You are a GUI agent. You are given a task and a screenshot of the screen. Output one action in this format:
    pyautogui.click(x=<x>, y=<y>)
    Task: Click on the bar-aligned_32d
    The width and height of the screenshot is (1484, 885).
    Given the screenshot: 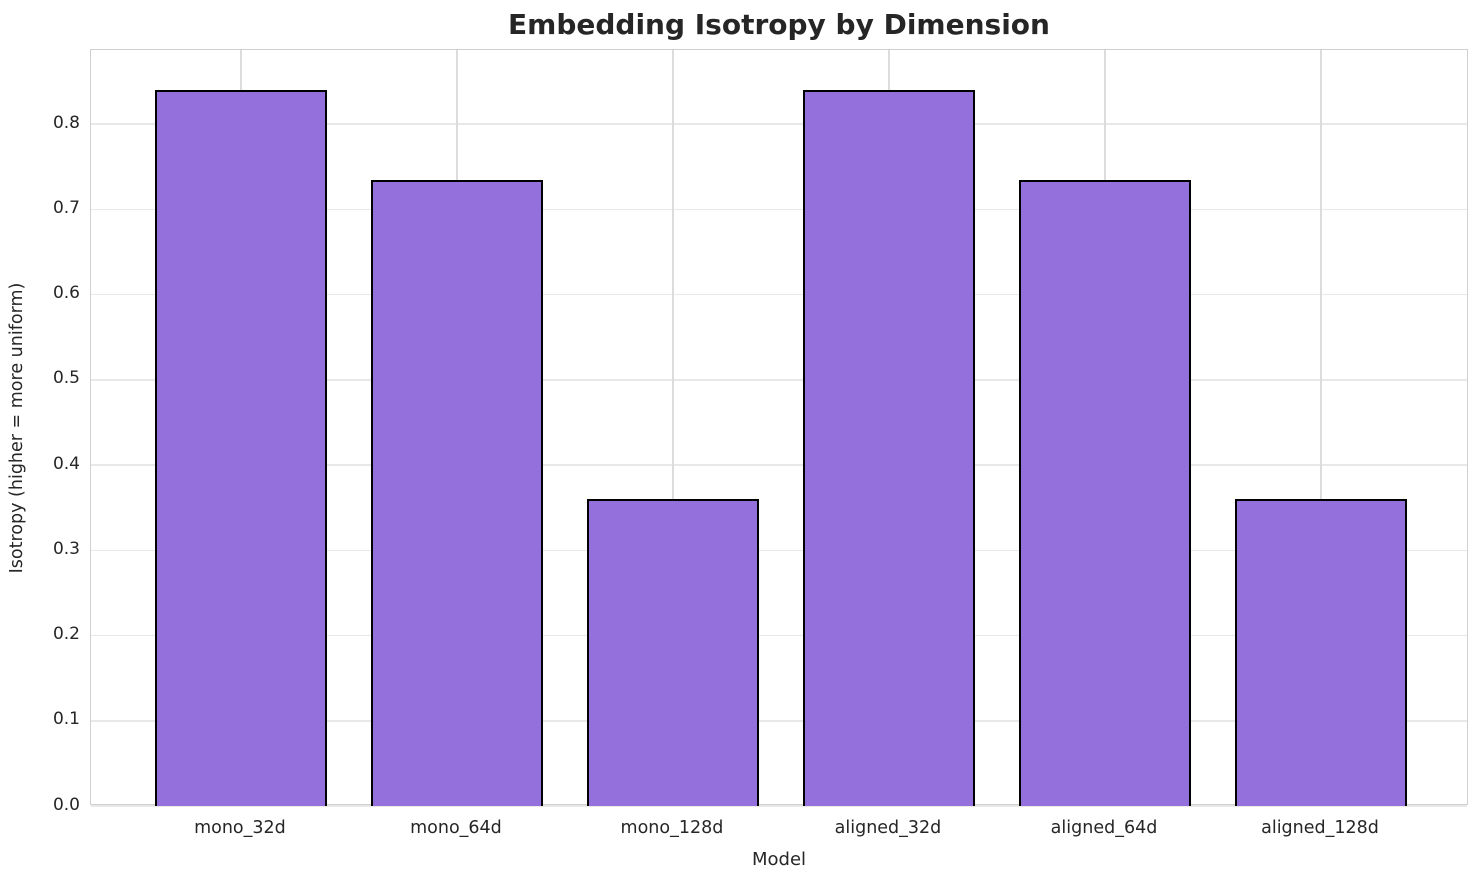 What is the action you would take?
    pyautogui.click(x=889, y=448)
    